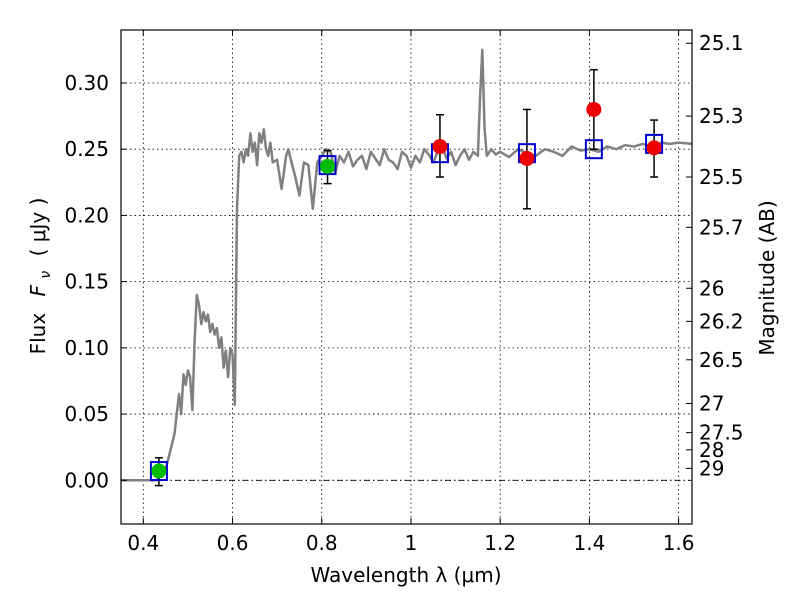 The height and width of the screenshot is (600, 800). What do you see at coordinates (86, 414) in the screenshot?
I see `y-tick-label: 0.05` at bounding box center [86, 414].